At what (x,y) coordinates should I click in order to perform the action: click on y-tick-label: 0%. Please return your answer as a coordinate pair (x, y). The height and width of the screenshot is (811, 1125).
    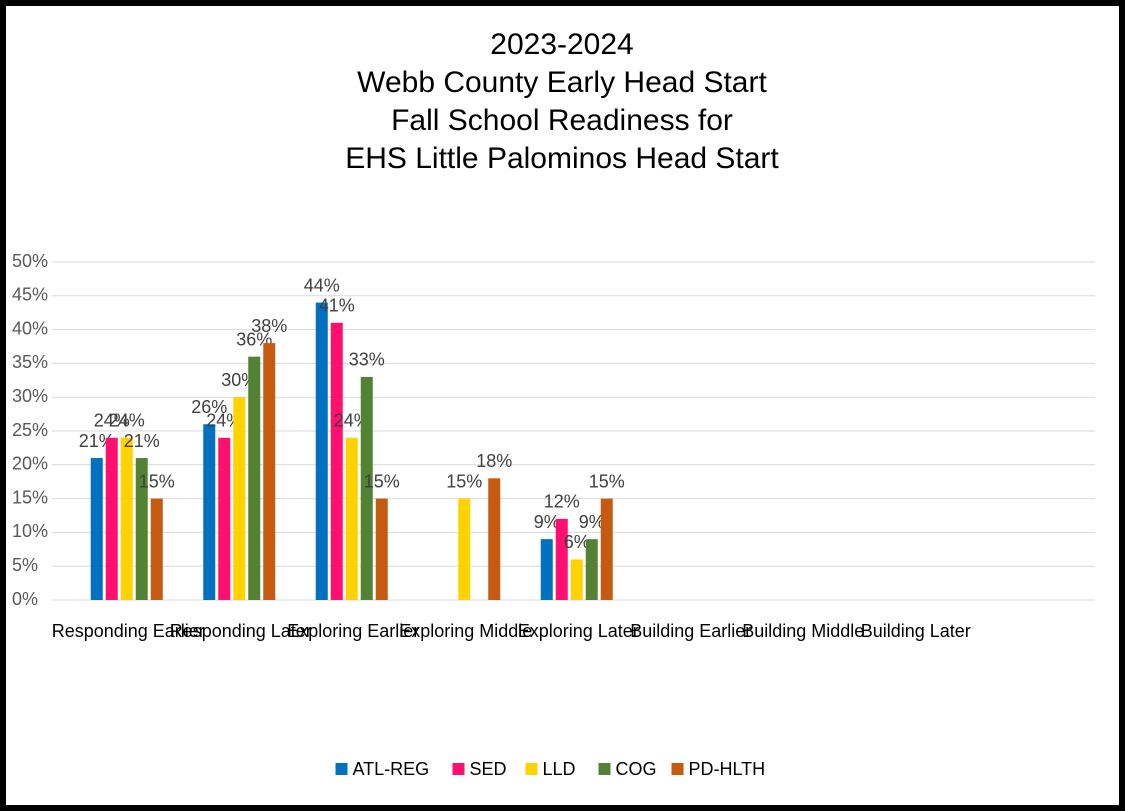
    Looking at the image, I should click on (25, 599).